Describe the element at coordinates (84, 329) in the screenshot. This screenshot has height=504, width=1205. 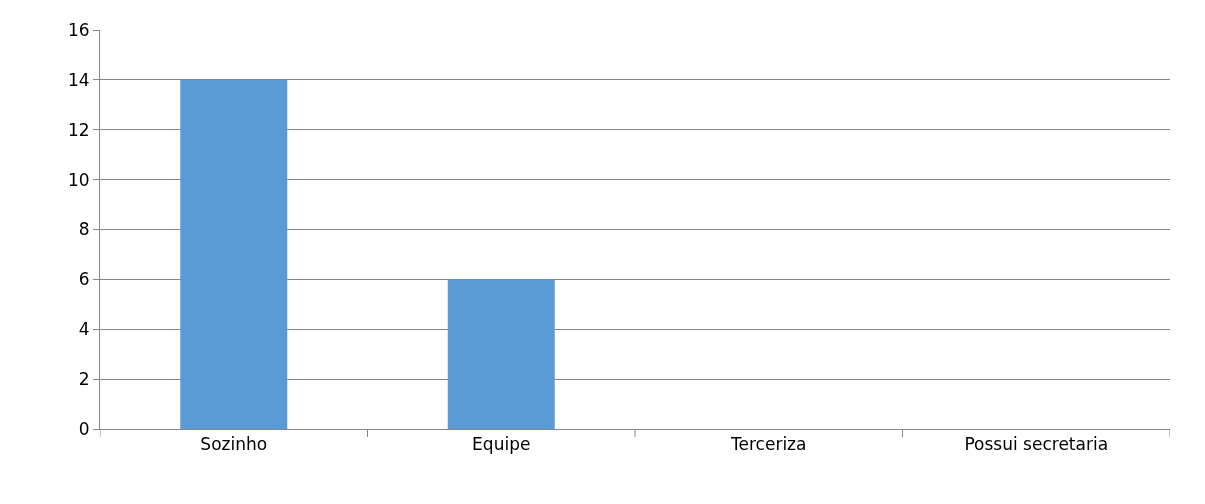
I see `y-tick-label: 4` at that location.